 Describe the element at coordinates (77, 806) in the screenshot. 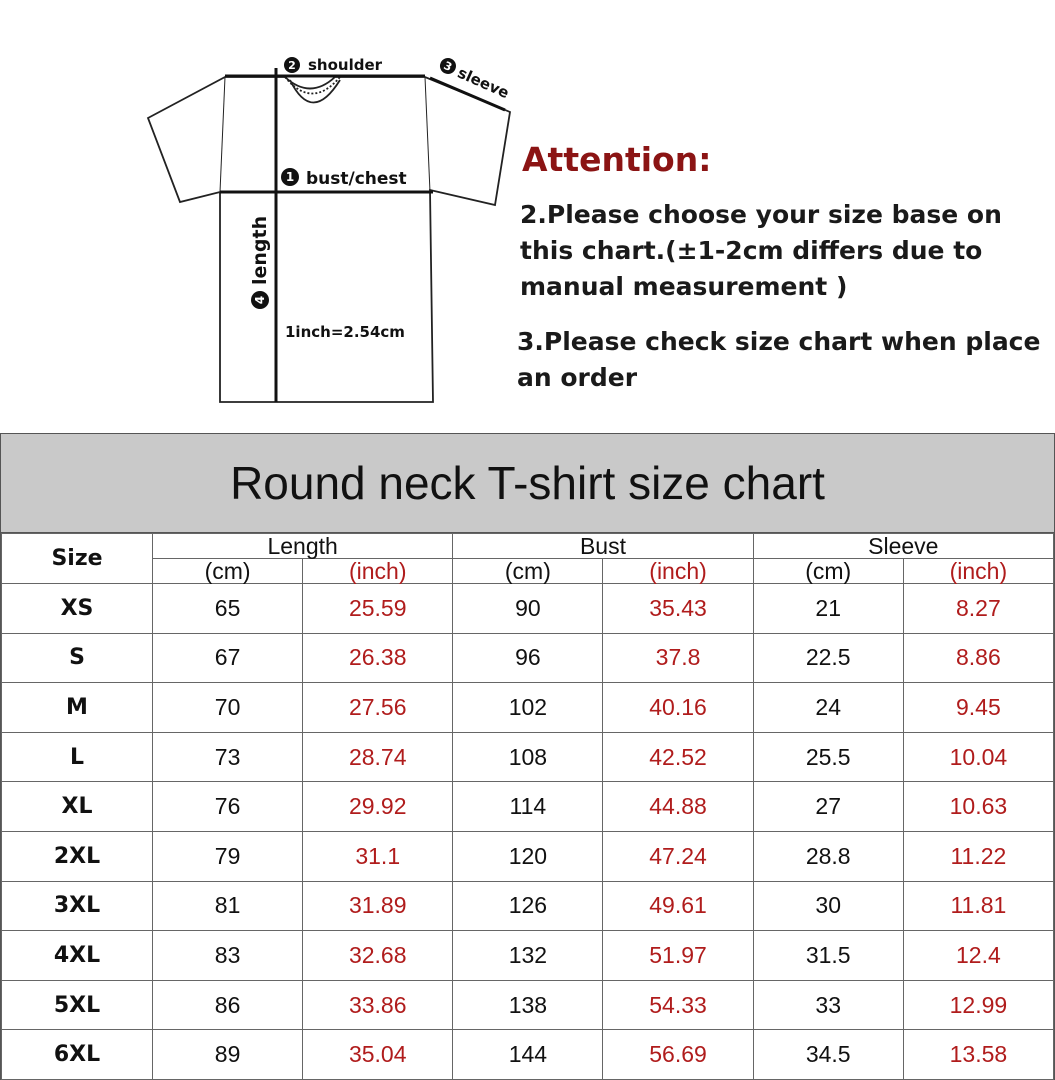

I see `size-cell: XL` at that location.